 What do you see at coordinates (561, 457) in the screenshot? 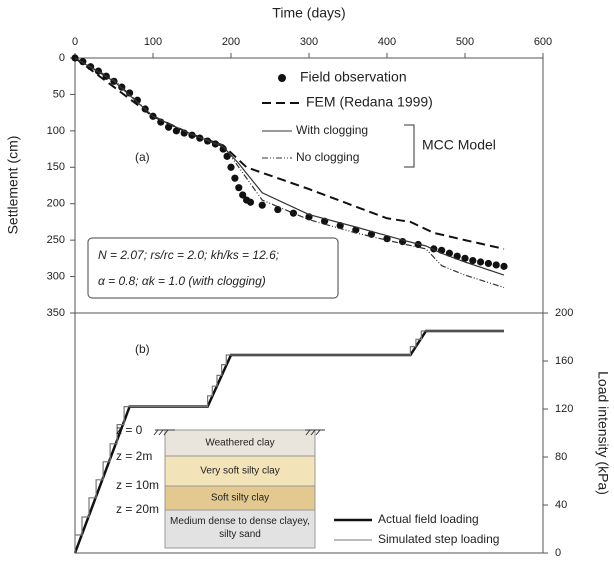
I see `y-tick-label: 80` at bounding box center [561, 457].